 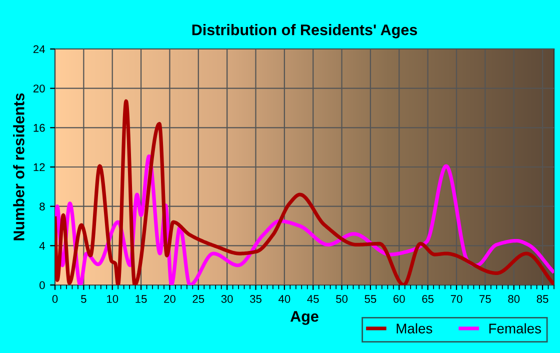 I want to click on x-tick-label: 40, so click(x=284, y=299).